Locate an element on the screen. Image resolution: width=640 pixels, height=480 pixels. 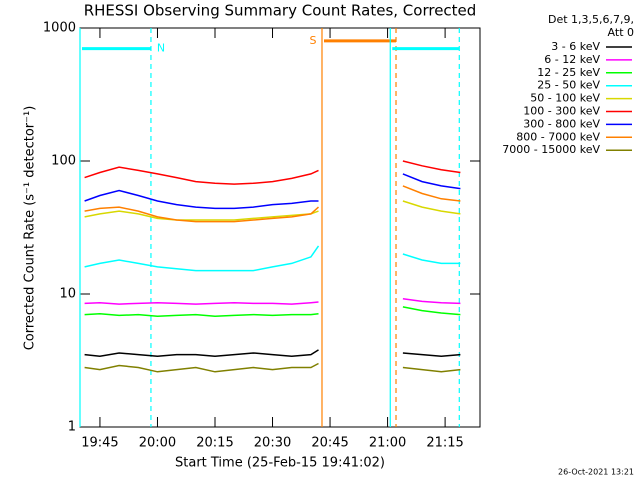
legend-label: 300 - 800 keV is located at coordinates (561, 123).